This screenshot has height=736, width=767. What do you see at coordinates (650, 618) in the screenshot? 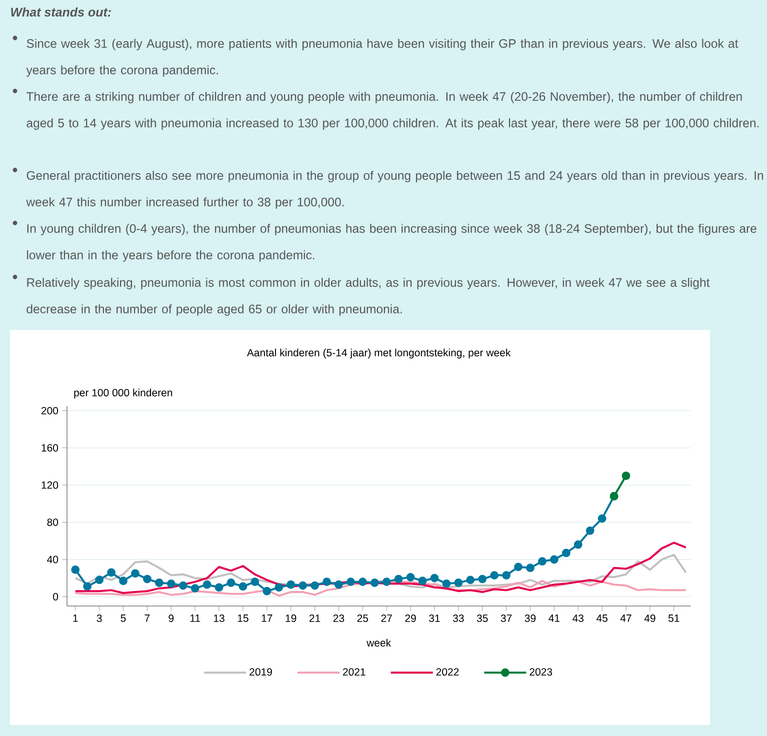
I see `x-tick-label: 49` at bounding box center [650, 618].